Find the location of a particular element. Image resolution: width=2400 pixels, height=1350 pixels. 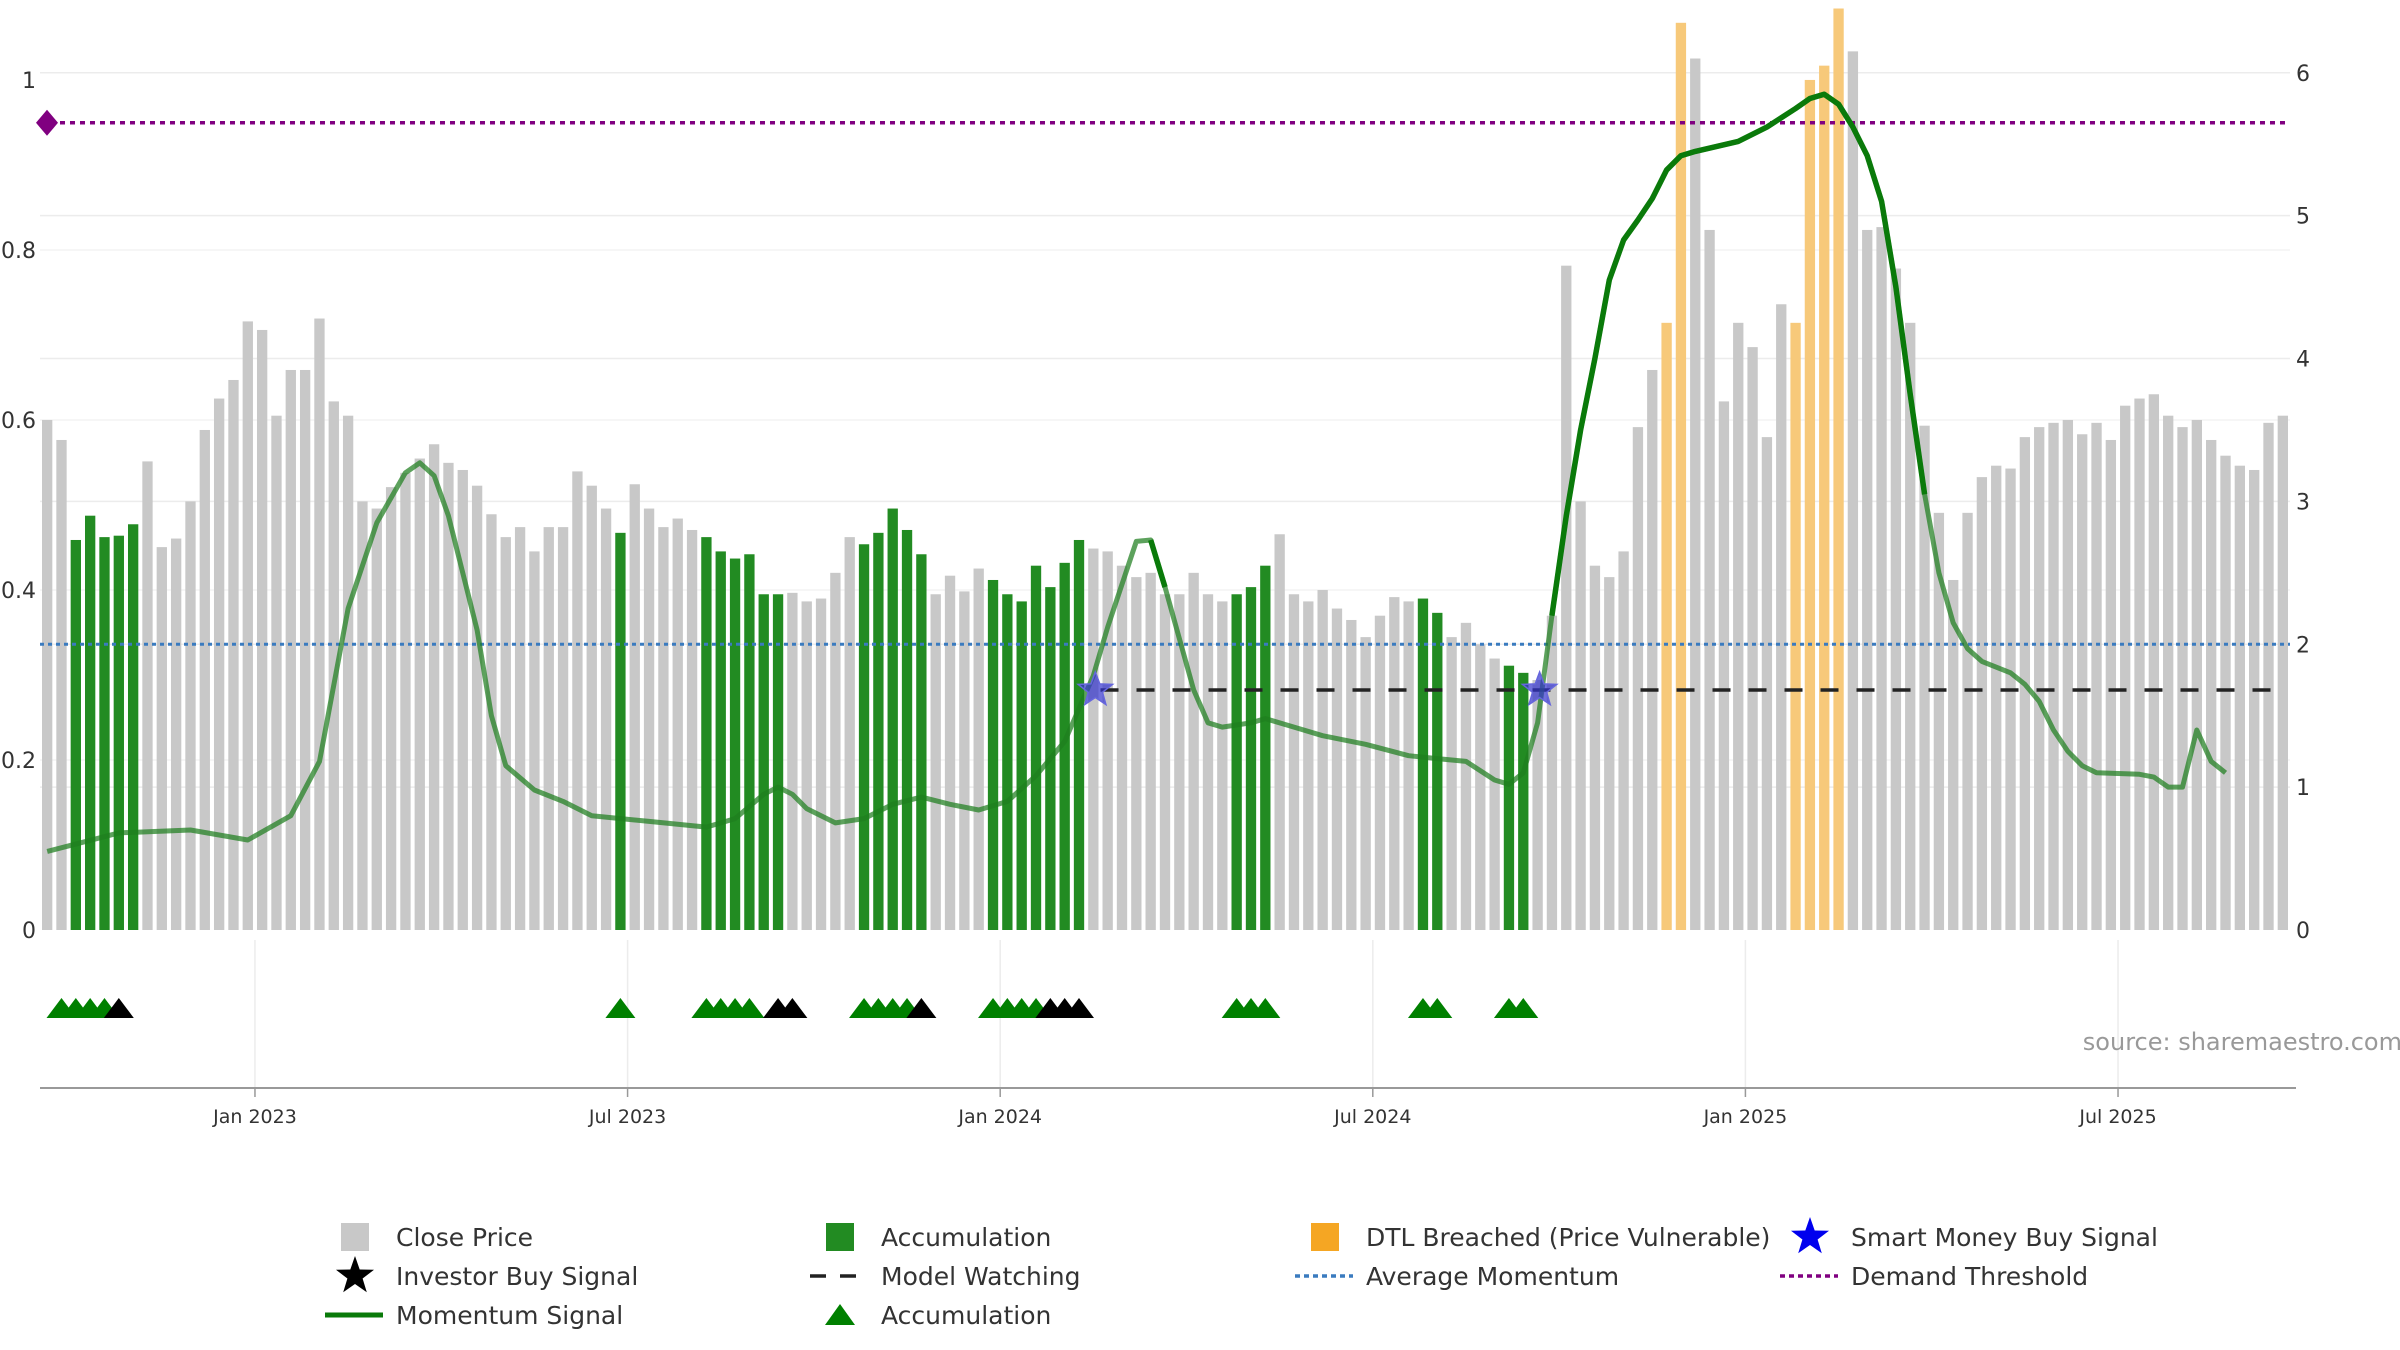

right-tick-label: 1 is located at coordinates (2303, 788).